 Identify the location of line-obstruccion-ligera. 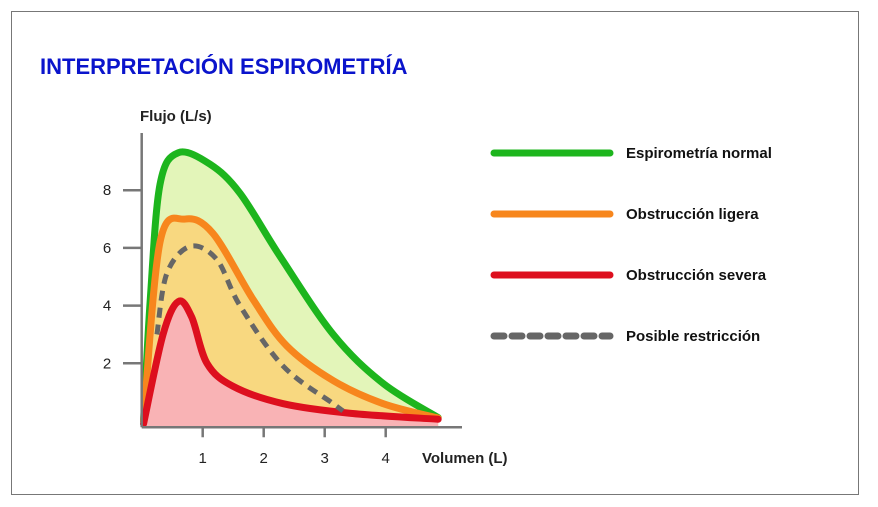
(291, 319).